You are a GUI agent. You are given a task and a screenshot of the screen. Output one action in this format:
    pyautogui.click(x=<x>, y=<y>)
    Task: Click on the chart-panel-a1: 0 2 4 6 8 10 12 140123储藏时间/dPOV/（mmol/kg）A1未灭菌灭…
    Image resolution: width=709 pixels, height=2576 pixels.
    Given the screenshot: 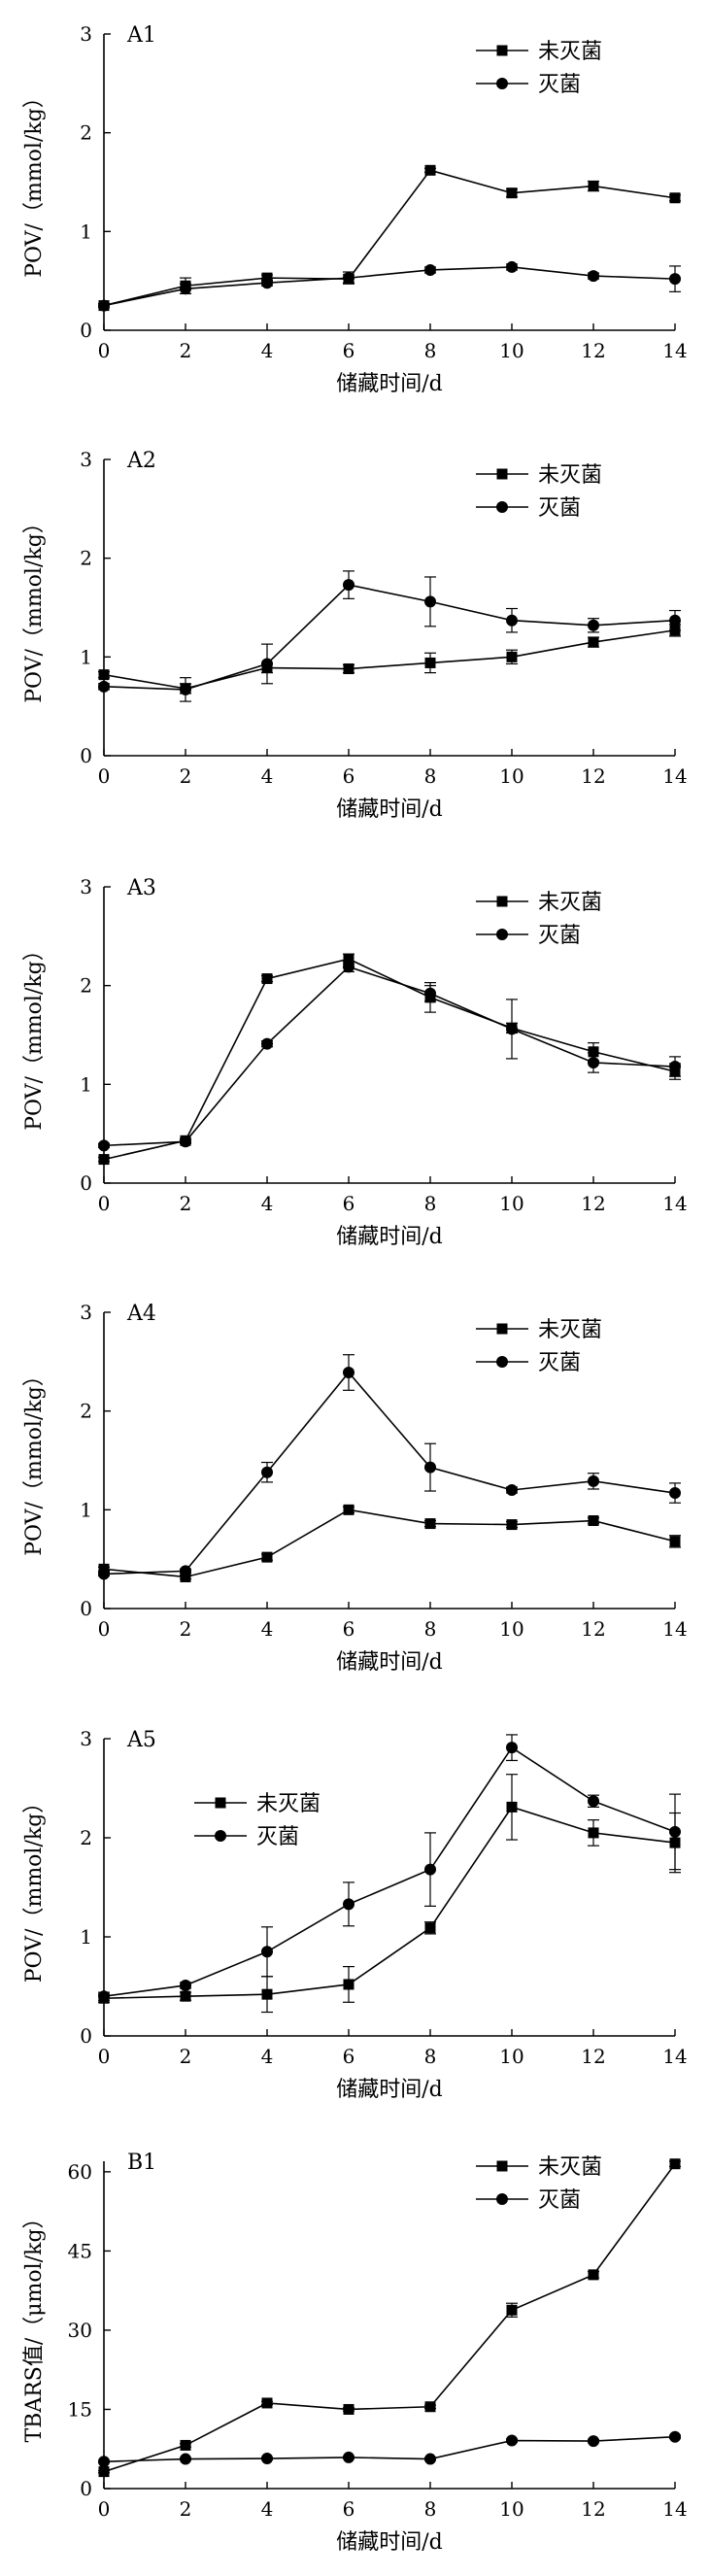 What is the action you would take?
    pyautogui.click(x=355, y=209)
    